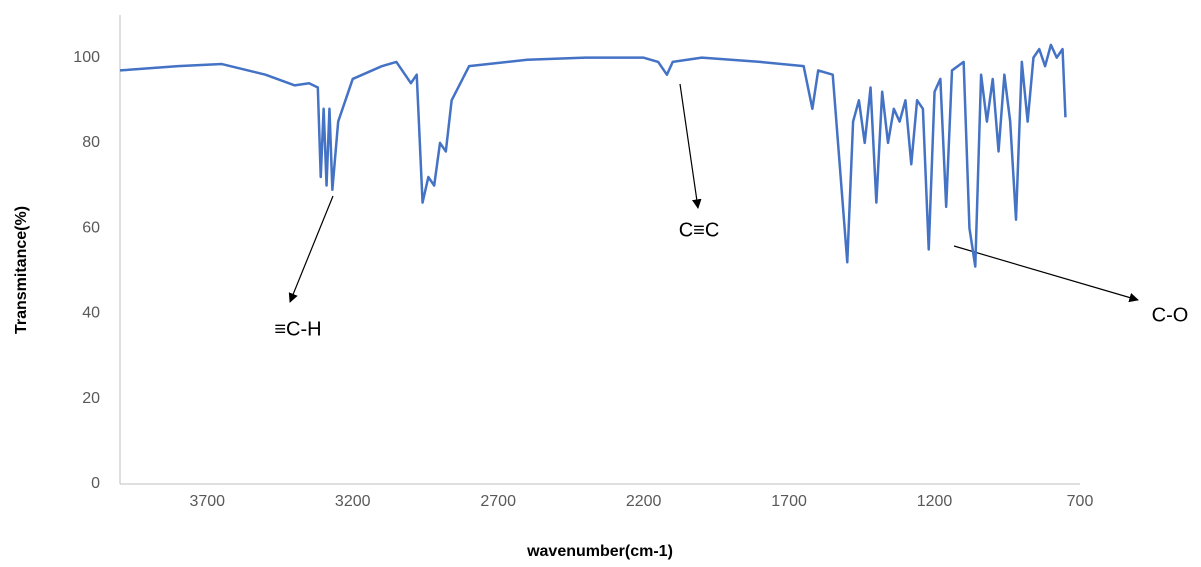 The height and width of the screenshot is (567, 1201). I want to click on x-tick-label: 700, so click(1080, 501).